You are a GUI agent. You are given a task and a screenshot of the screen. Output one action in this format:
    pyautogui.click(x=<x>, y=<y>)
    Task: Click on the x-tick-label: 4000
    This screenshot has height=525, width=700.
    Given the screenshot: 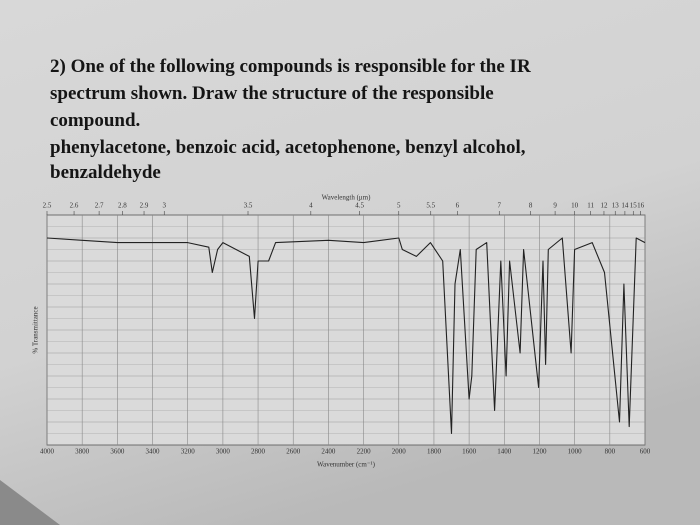 What is the action you would take?
    pyautogui.click(x=47, y=452)
    